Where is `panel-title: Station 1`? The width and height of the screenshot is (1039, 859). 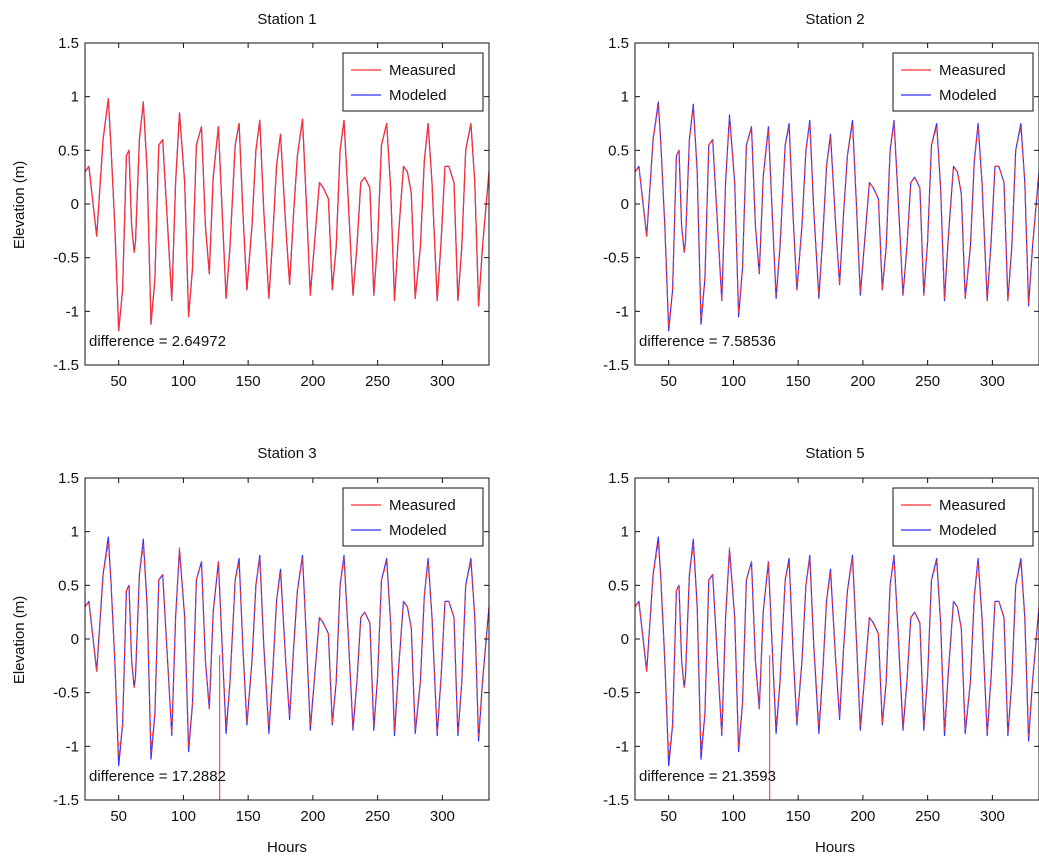
panel-title: Station 1 is located at coordinates (286, 19).